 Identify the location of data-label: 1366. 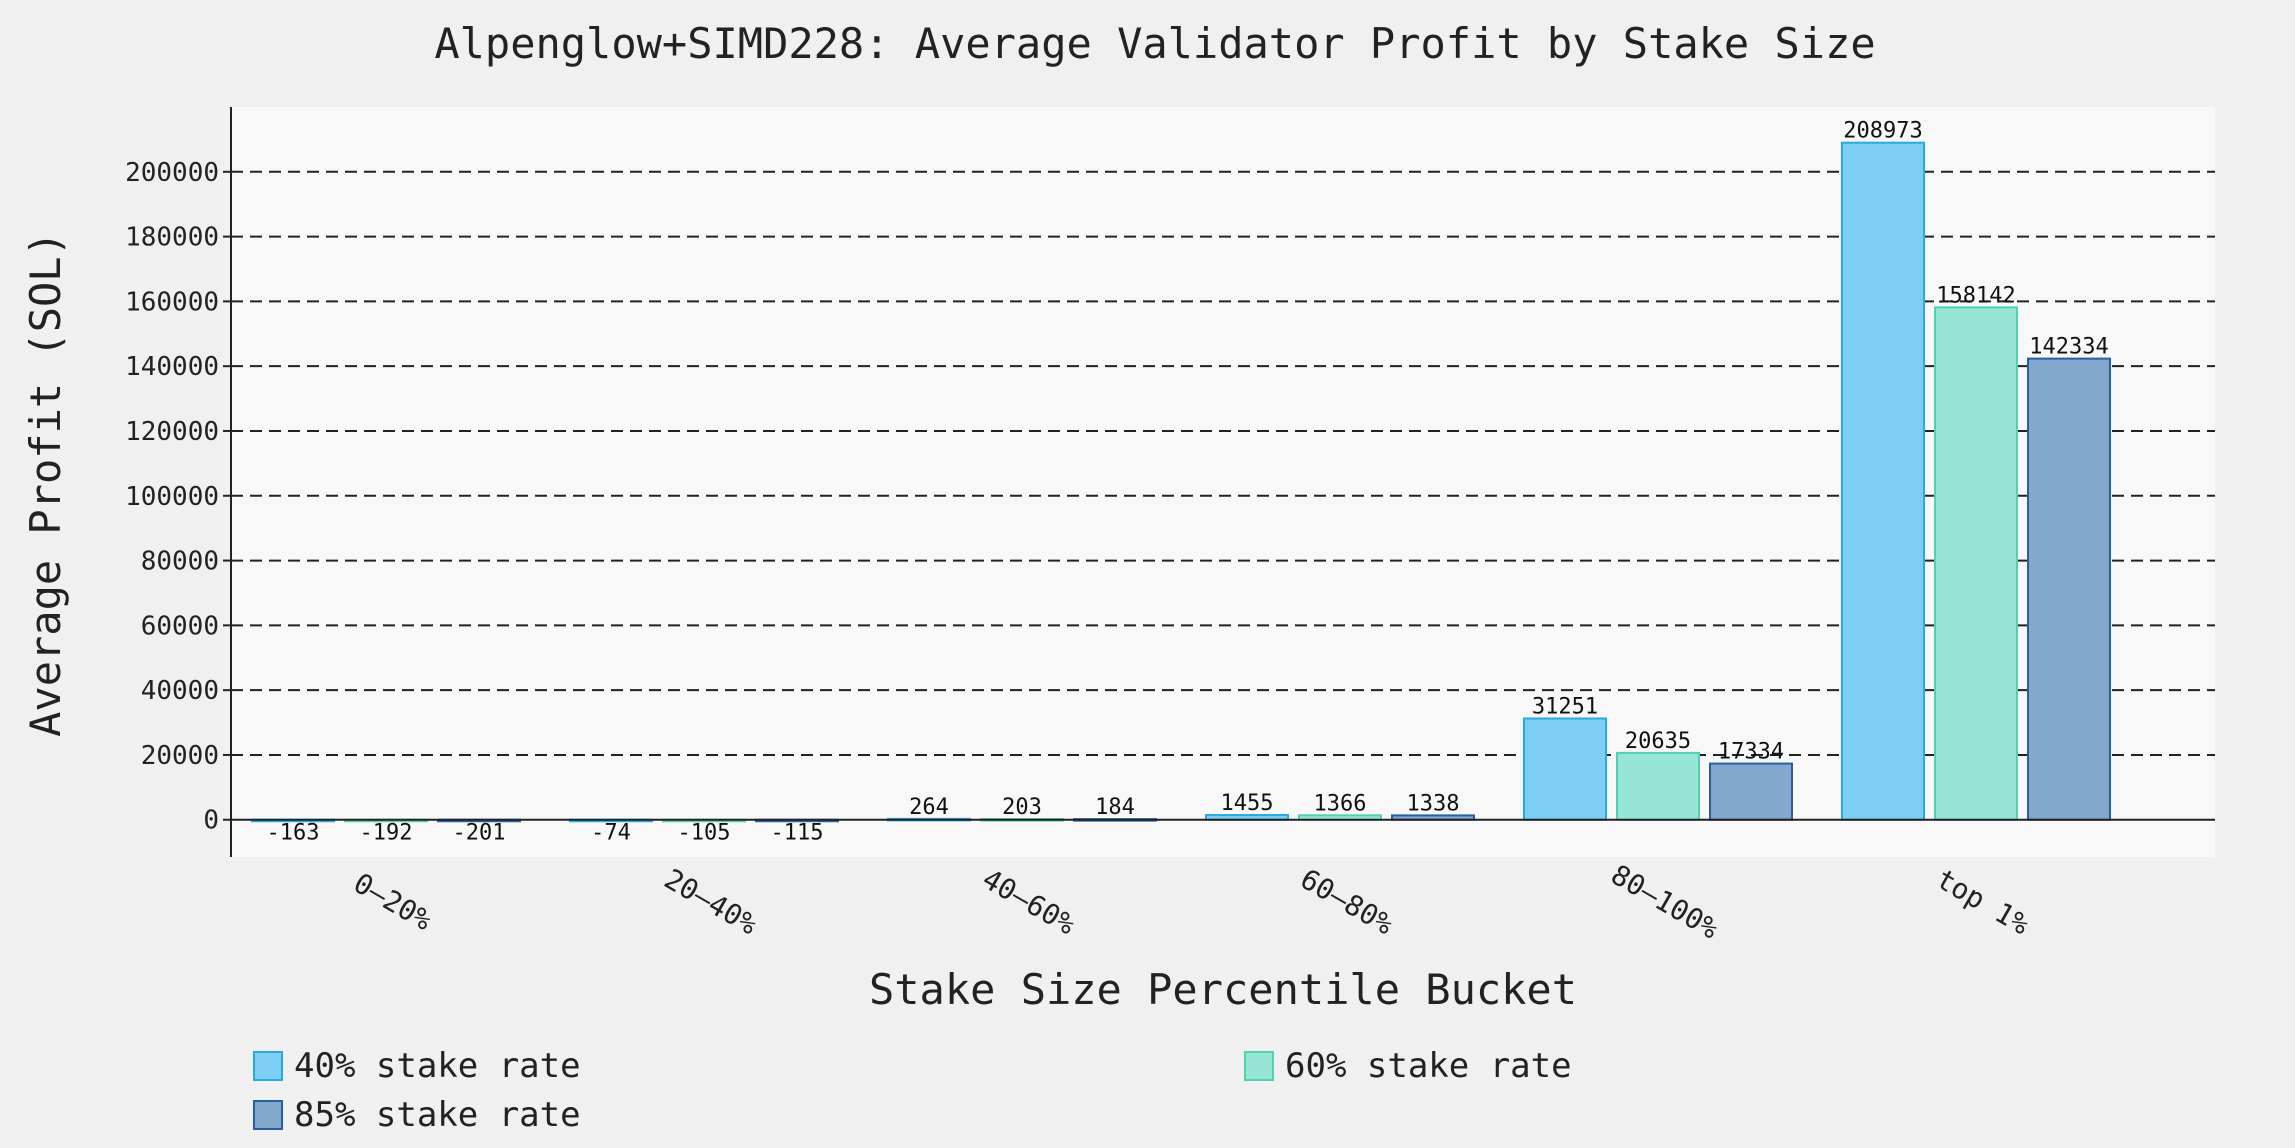
(1340, 803).